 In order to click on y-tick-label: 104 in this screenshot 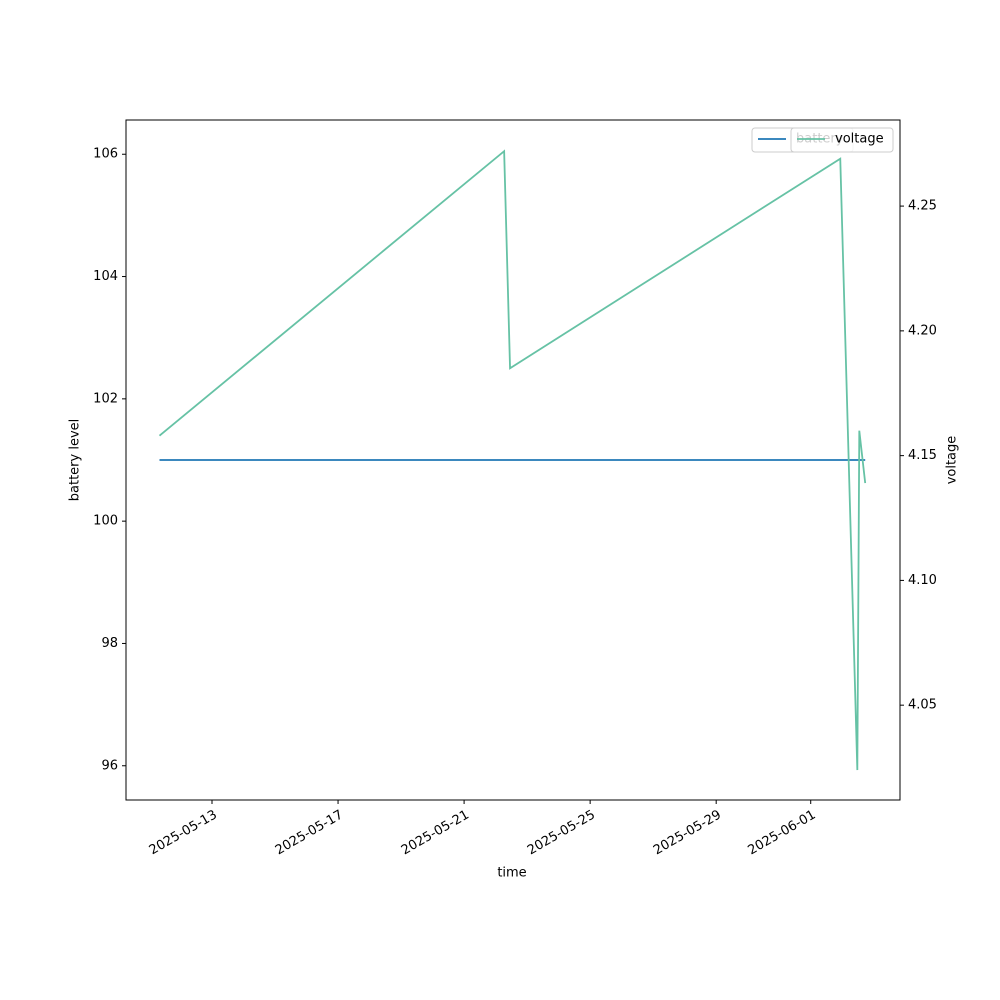, I will do `click(105, 276)`.